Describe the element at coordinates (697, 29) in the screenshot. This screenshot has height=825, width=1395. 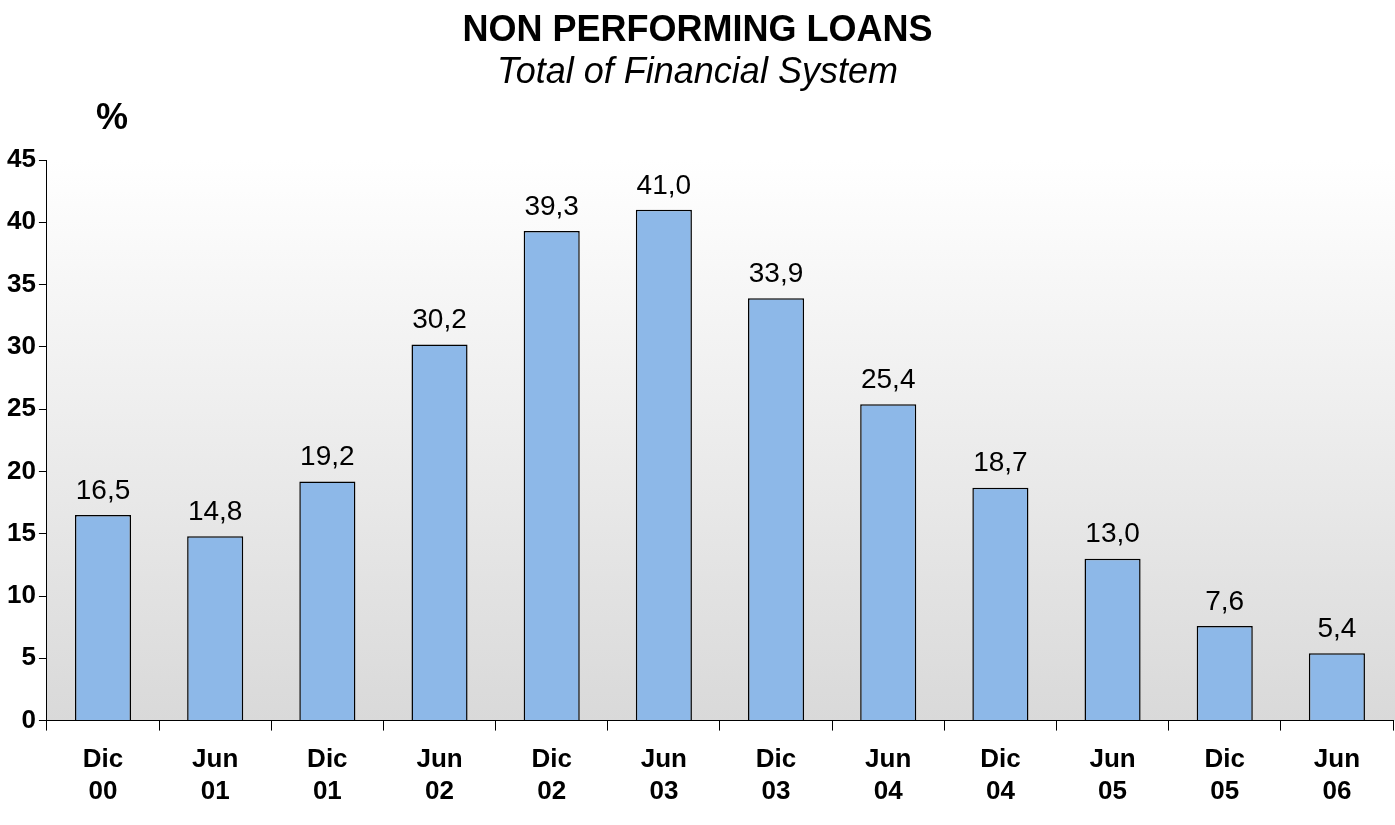
I see `chart-title: NON PERFORMING LOANS` at that location.